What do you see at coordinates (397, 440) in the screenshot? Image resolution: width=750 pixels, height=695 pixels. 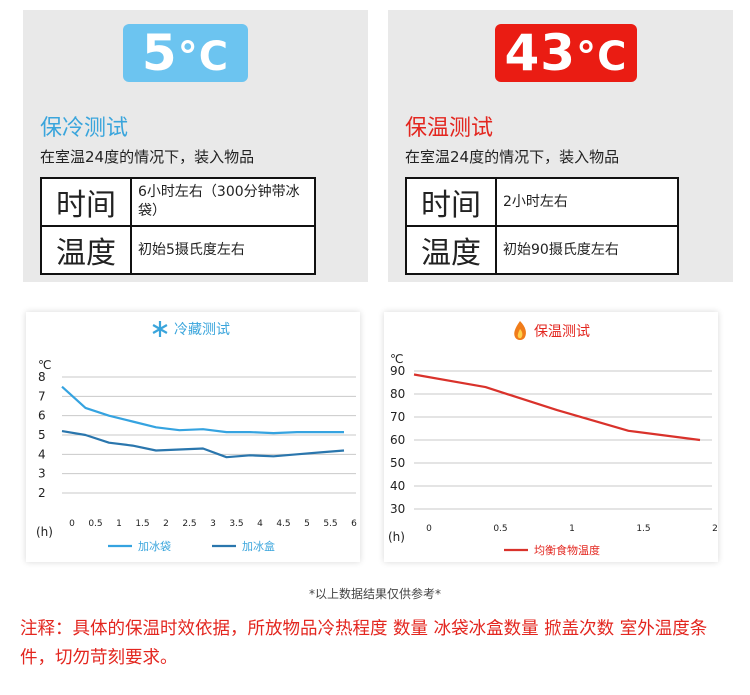 I see `y-tick-label: 60` at bounding box center [397, 440].